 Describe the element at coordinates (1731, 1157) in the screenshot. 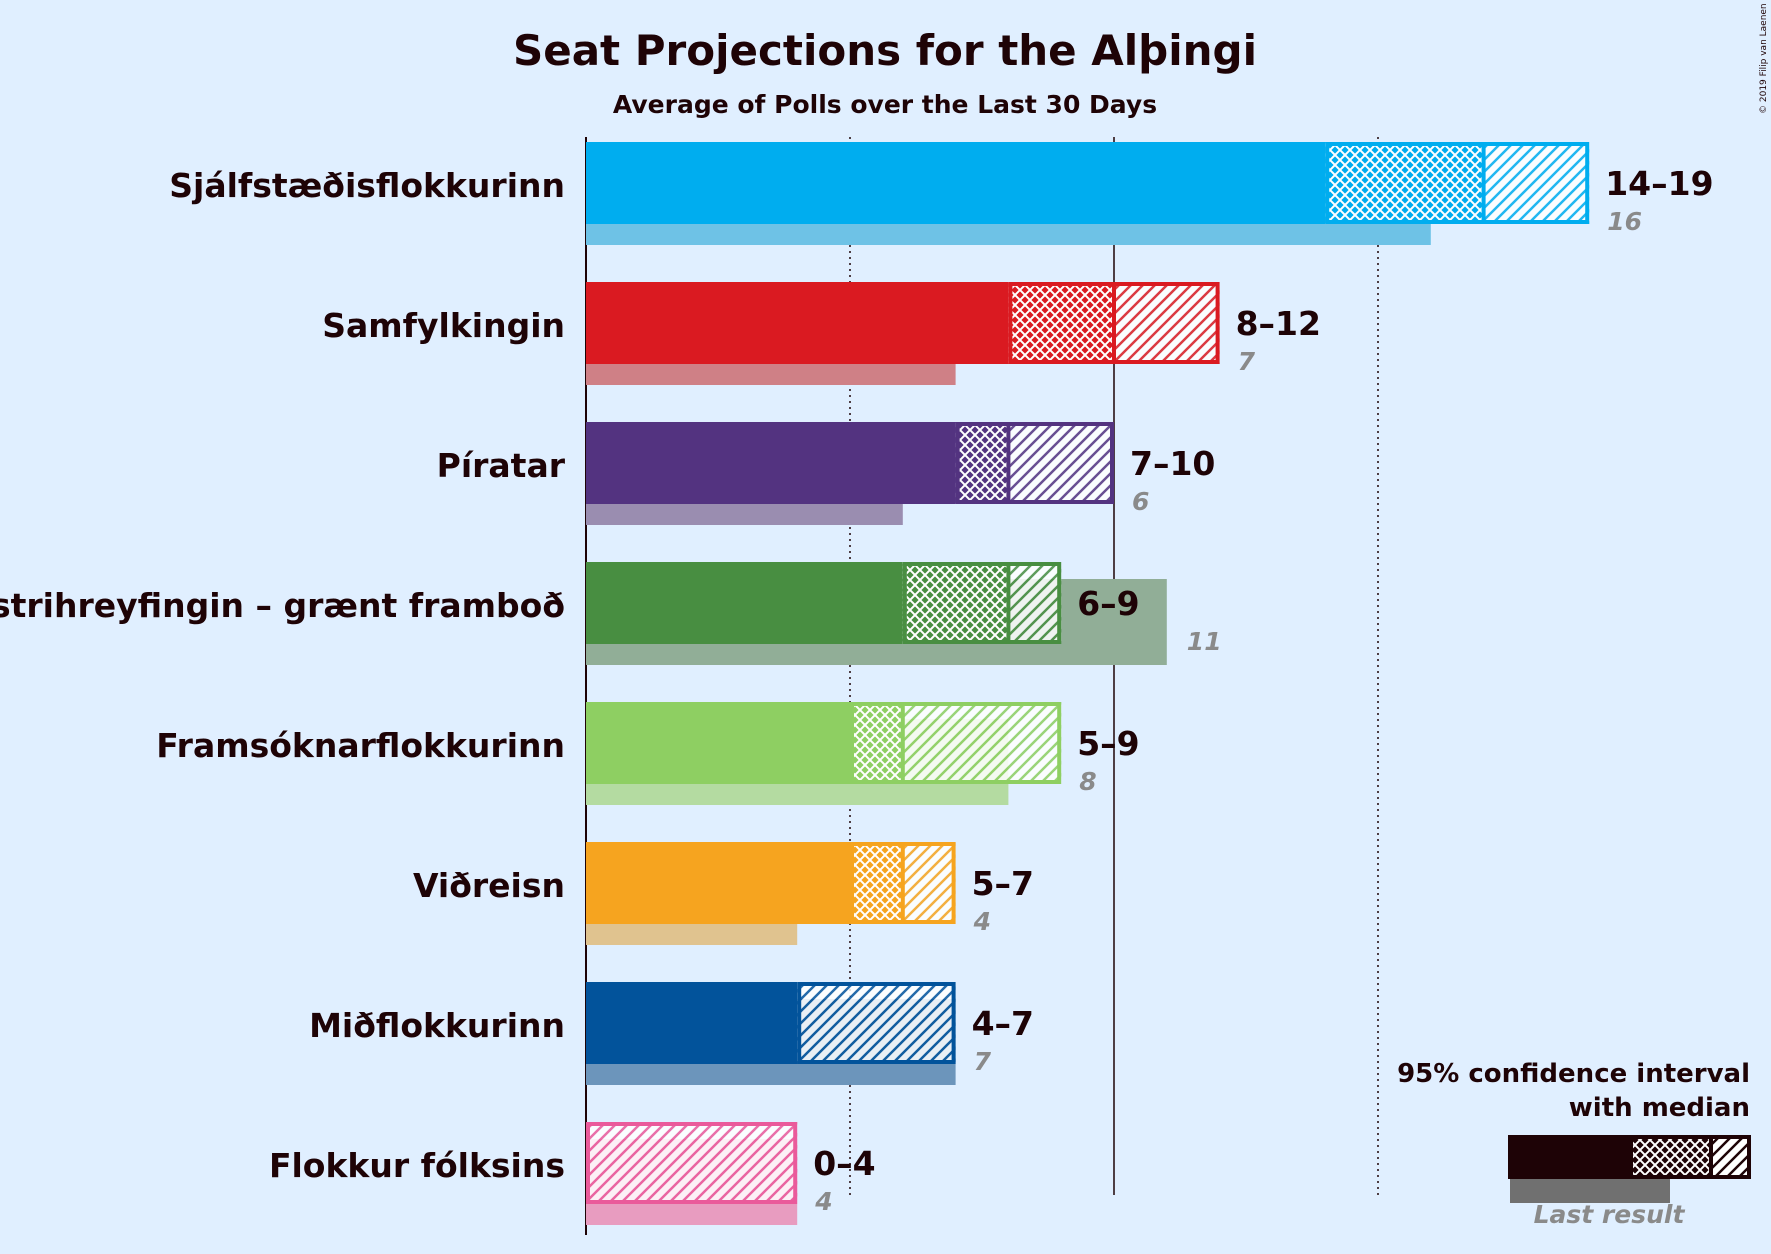

I see `legend-diag-hatch` at that location.